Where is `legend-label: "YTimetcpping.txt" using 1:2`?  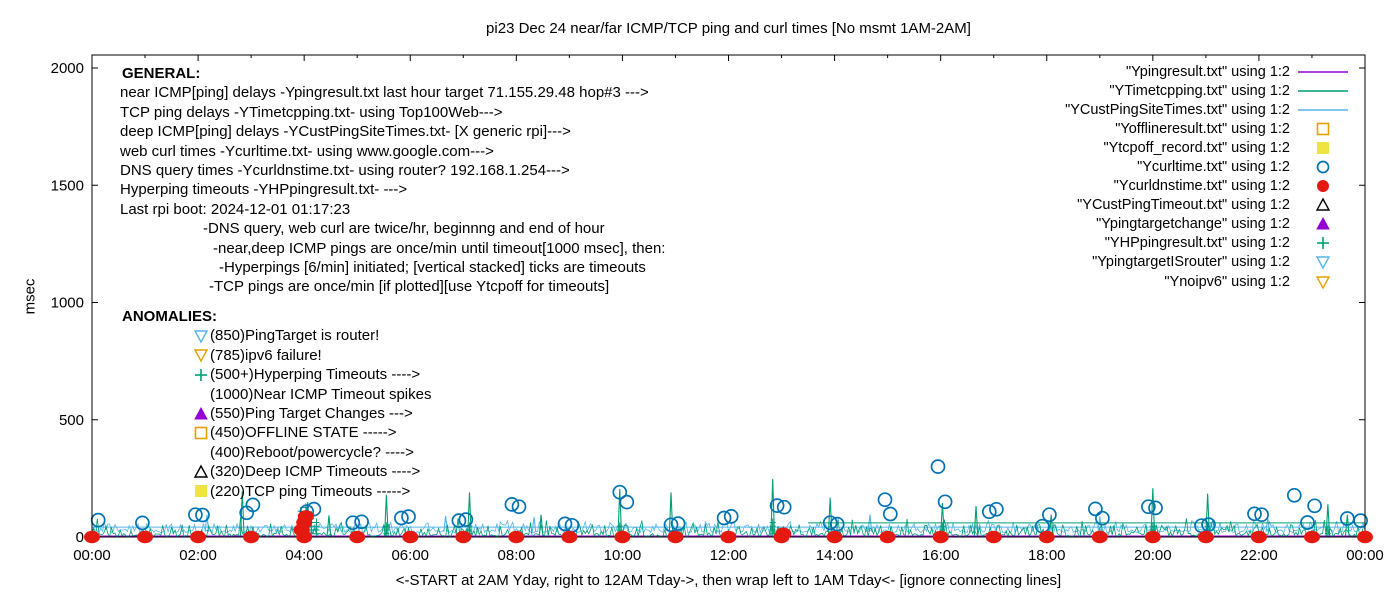 legend-label: "YTimetcpping.txt" using 1:2 is located at coordinates (1199, 90).